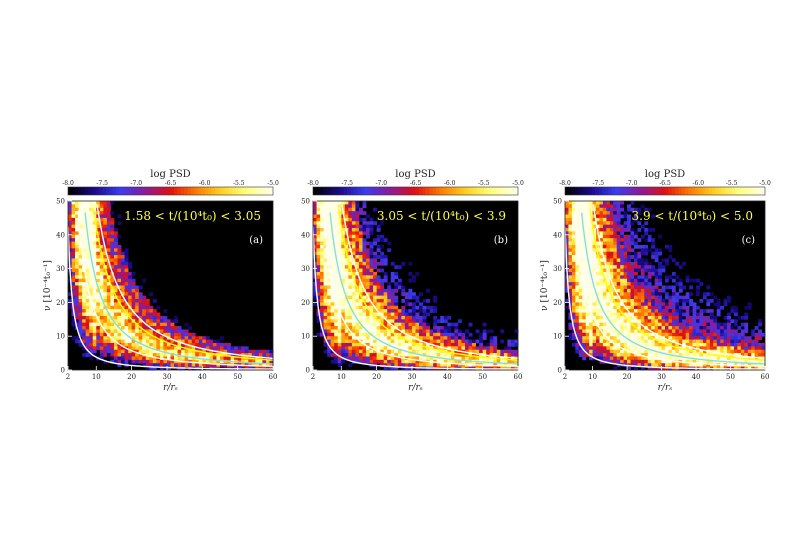 This screenshot has width=800, height=533. Describe the element at coordinates (313, 183) in the screenshot. I see `colorbar-tick-label: -8.0` at that location.